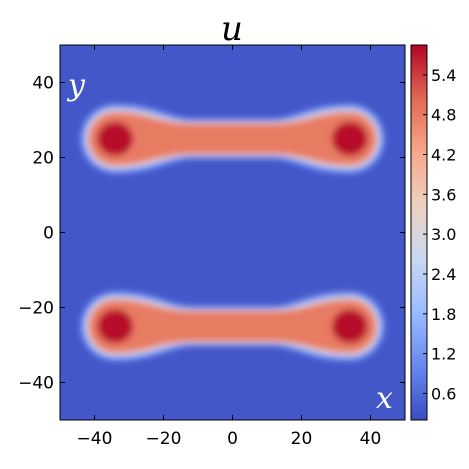  What do you see at coordinates (76, 85) in the screenshot?
I see `y-corner-label: y` at bounding box center [76, 85].